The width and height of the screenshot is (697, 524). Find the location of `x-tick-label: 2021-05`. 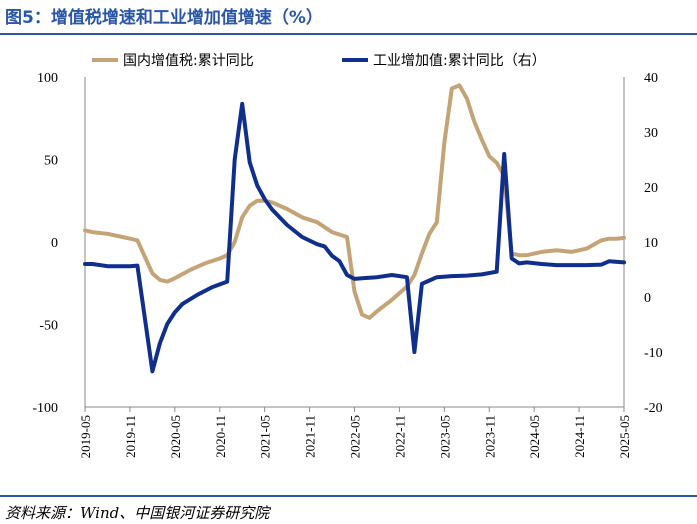

x-tick-label: 2021-05 is located at coordinates (265, 436).